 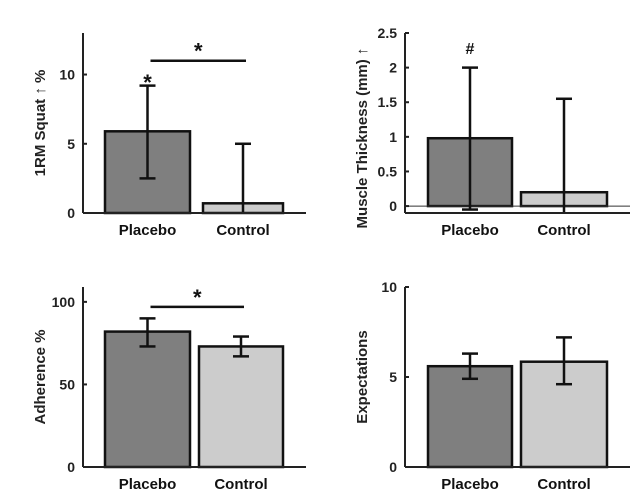 What do you see at coordinates (388, 171) in the screenshot?
I see `y-tick-label: 0.5` at bounding box center [388, 171].